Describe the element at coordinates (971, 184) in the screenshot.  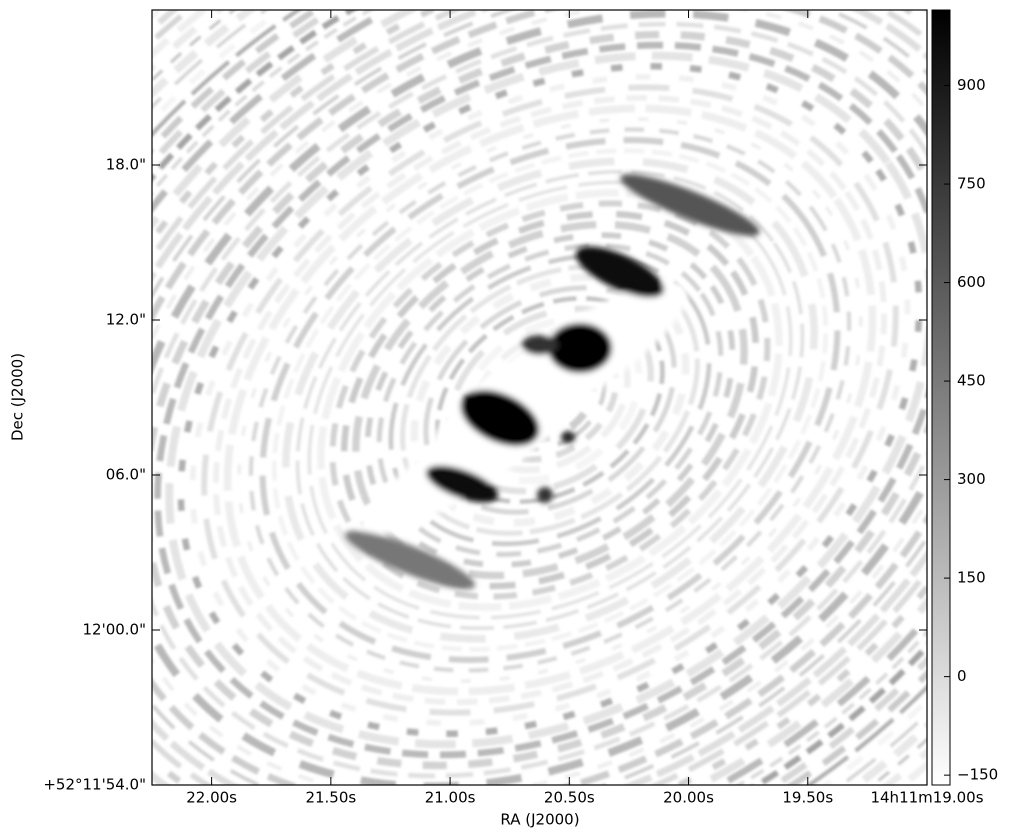
I see `colorbar-tick-label: 750` at that location.